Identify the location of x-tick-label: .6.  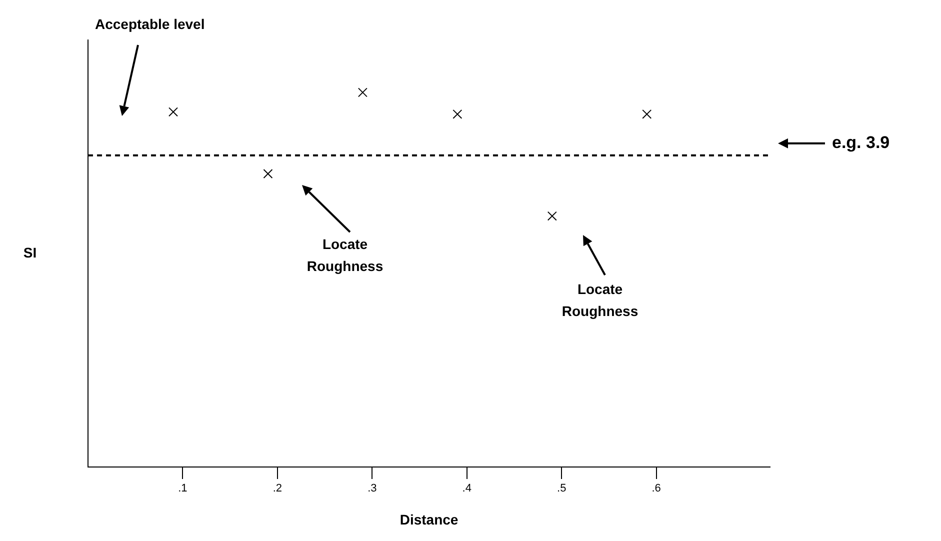
(656, 488).